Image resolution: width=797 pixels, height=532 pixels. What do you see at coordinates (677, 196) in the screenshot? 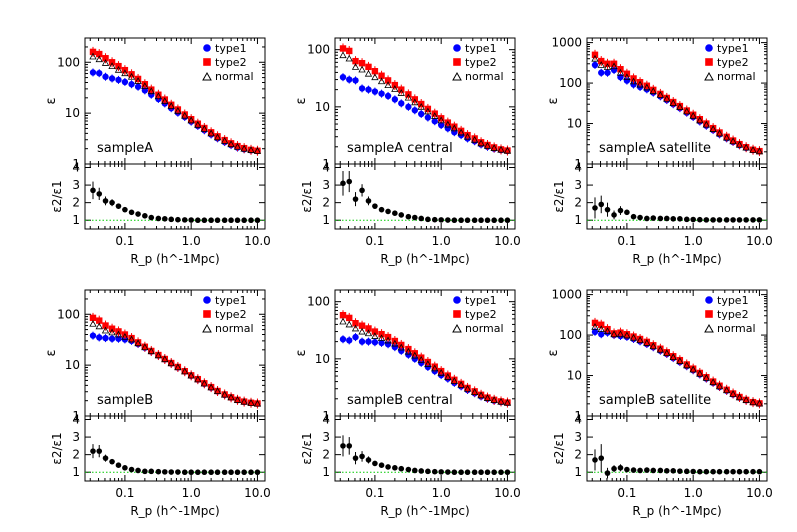
I see `bottom-frame` at bounding box center [677, 196].